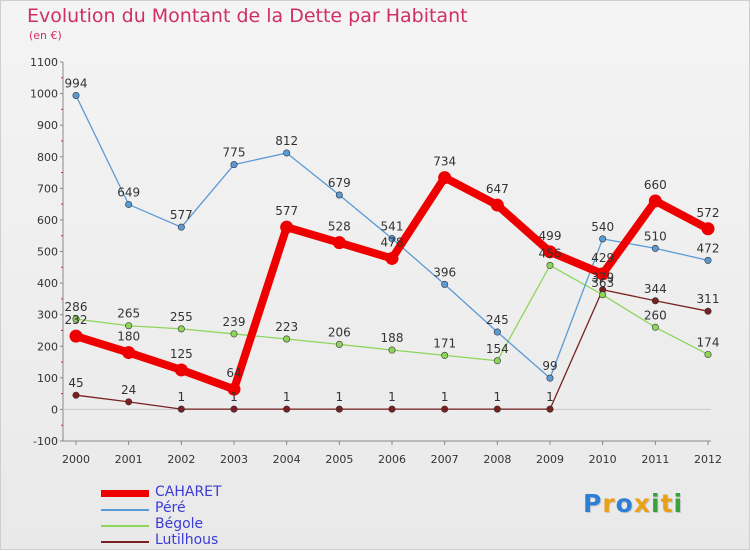  Describe the element at coordinates (497, 349) in the screenshot. I see `data-label: 154` at that location.